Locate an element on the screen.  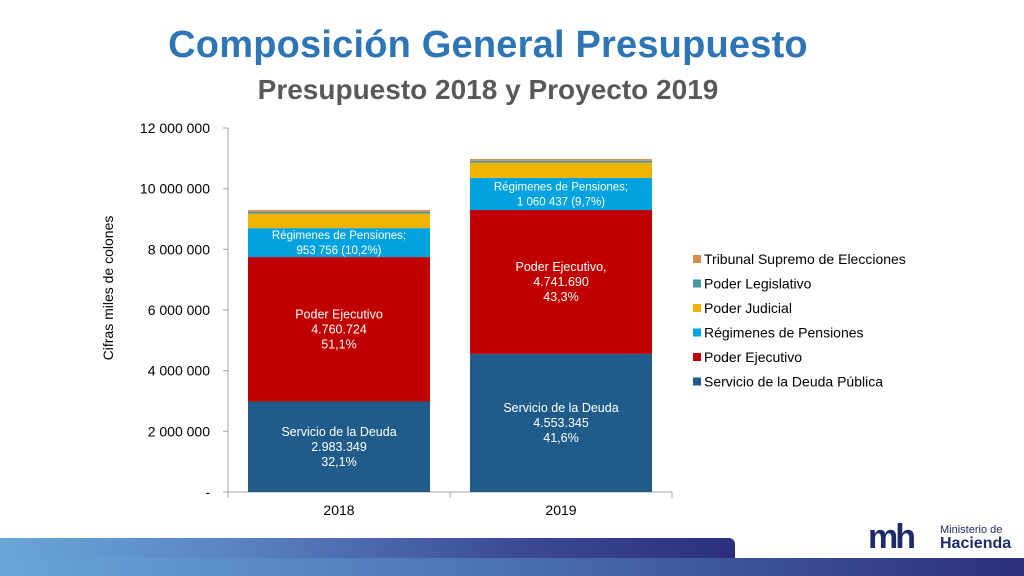
y-tick-label: 2 000 000 is located at coordinates (179, 431).